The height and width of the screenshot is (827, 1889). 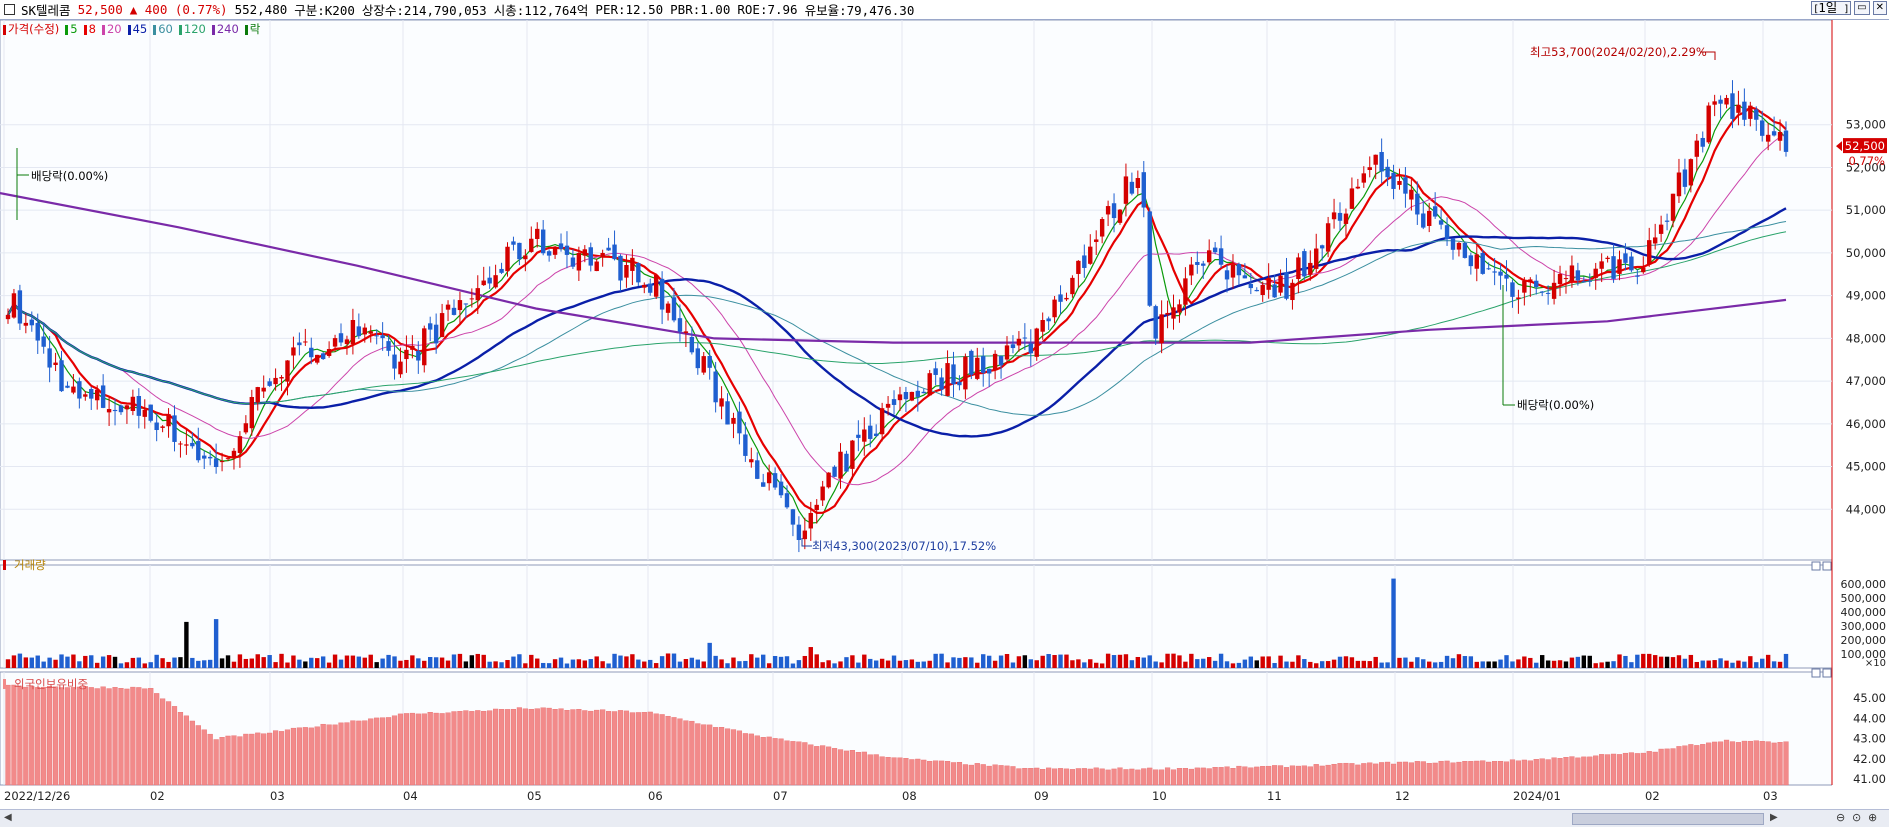 What do you see at coordinates (1831, 8) in the screenshot?
I see `period-button: [1일]` at bounding box center [1831, 8].